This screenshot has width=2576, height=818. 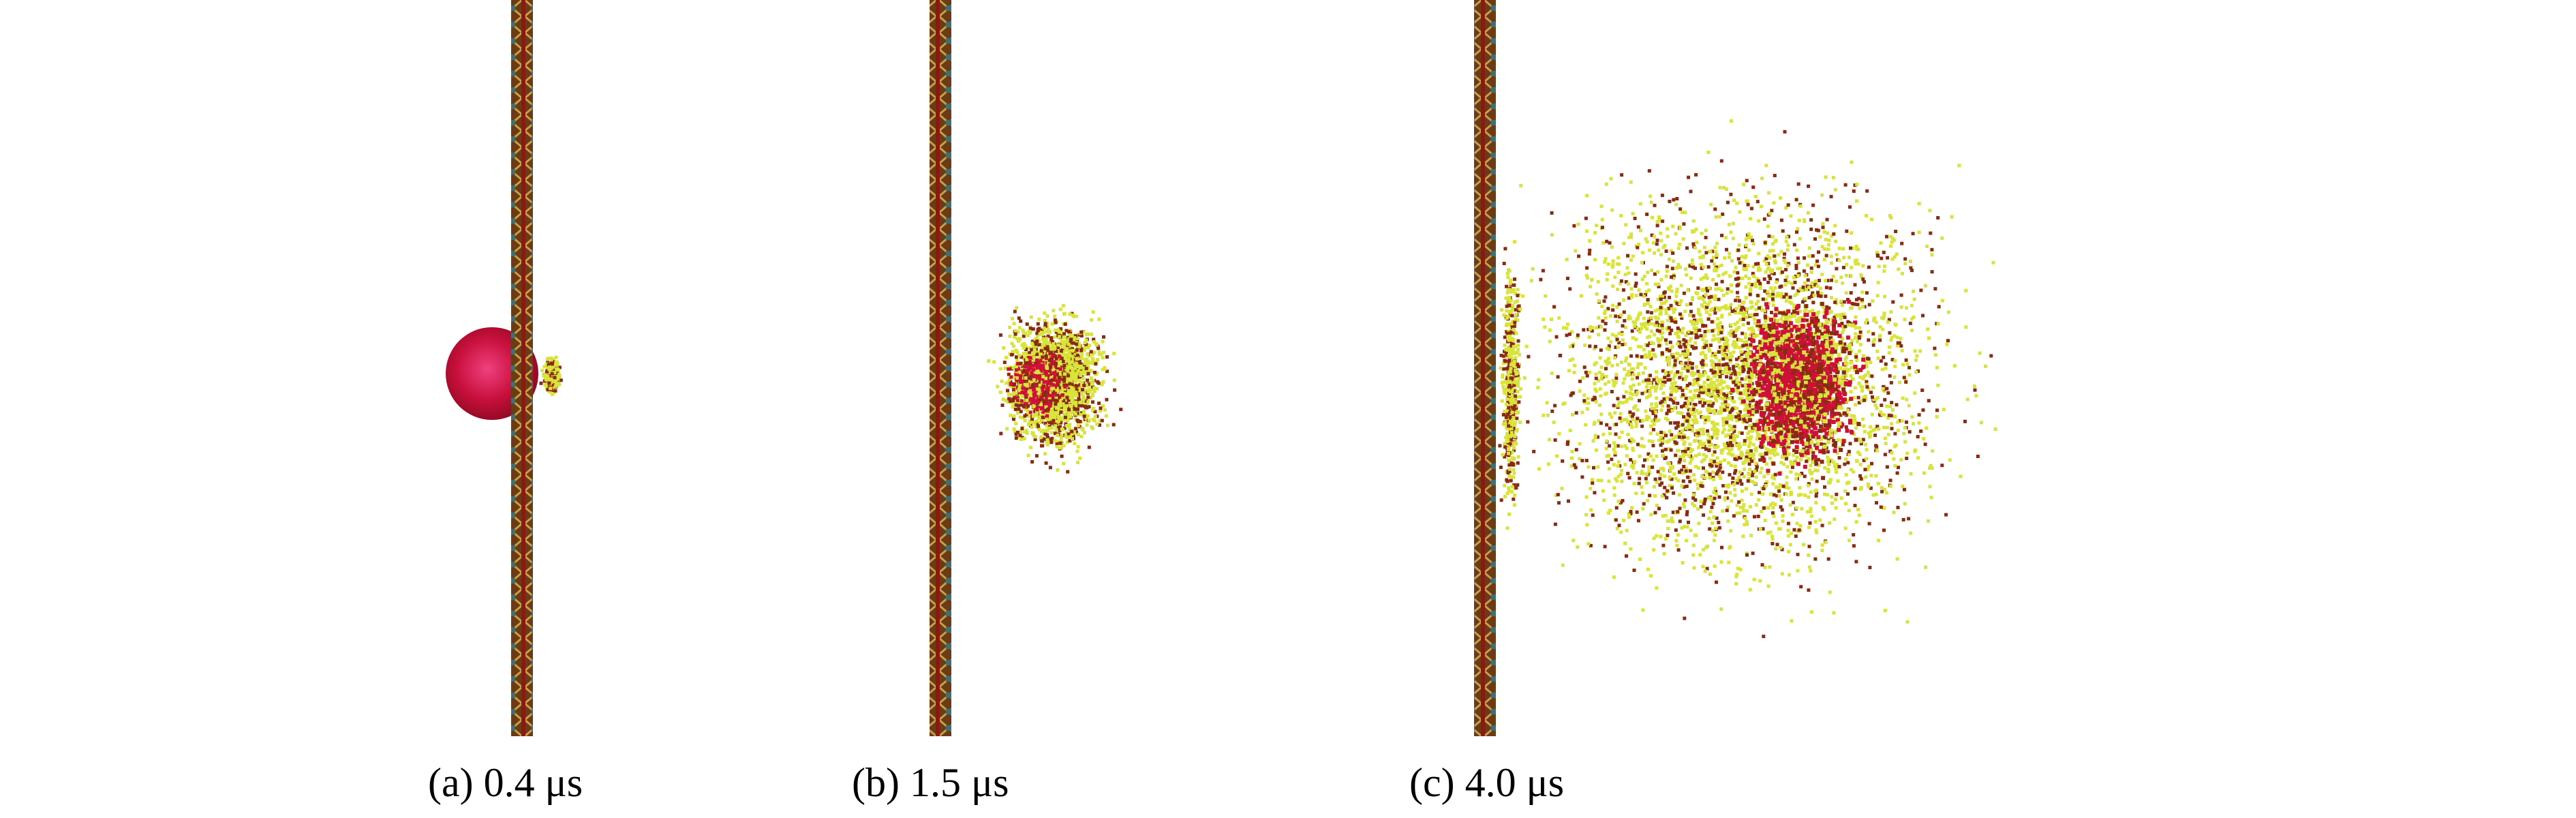 What do you see at coordinates (1487, 783) in the screenshot?
I see `caption-panel-c: (c) 4.0 μs` at bounding box center [1487, 783].